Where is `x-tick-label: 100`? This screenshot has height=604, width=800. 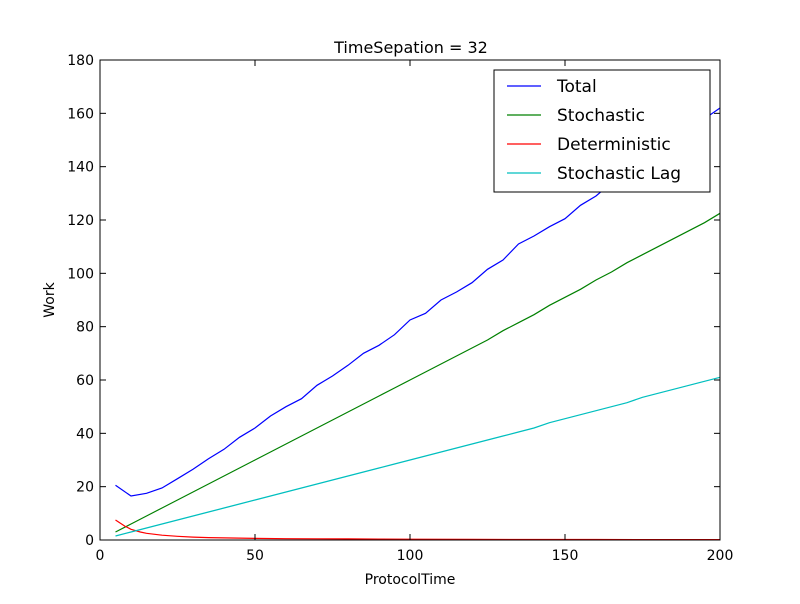
x-tick-label: 100 is located at coordinates (410, 556).